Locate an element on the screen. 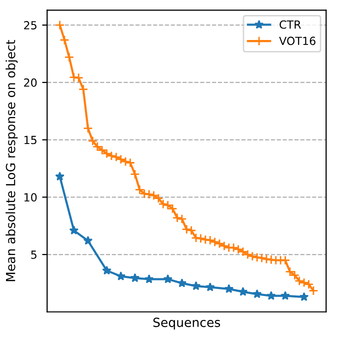  y-tick-label: 20 is located at coordinates (30, 82).